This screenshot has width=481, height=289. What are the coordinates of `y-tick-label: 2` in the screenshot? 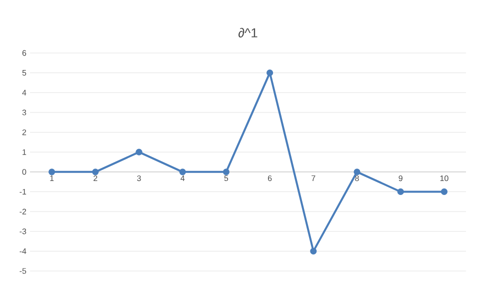 It's located at (24, 132).